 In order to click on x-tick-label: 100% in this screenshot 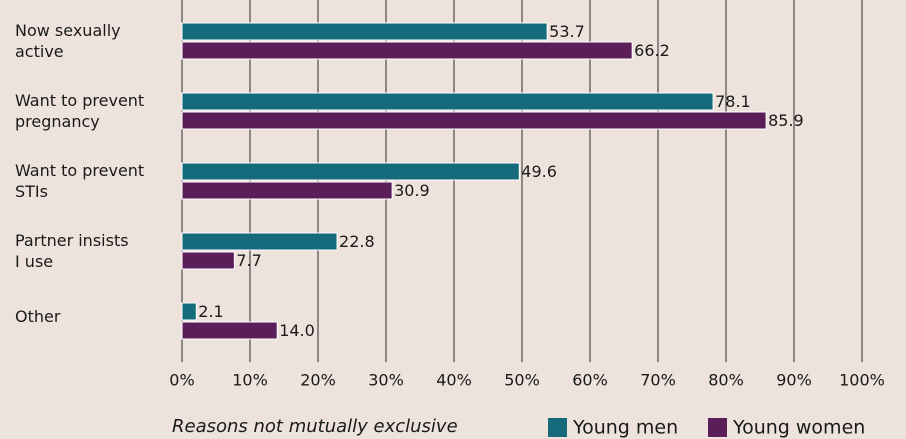, I will do `click(862, 380)`.